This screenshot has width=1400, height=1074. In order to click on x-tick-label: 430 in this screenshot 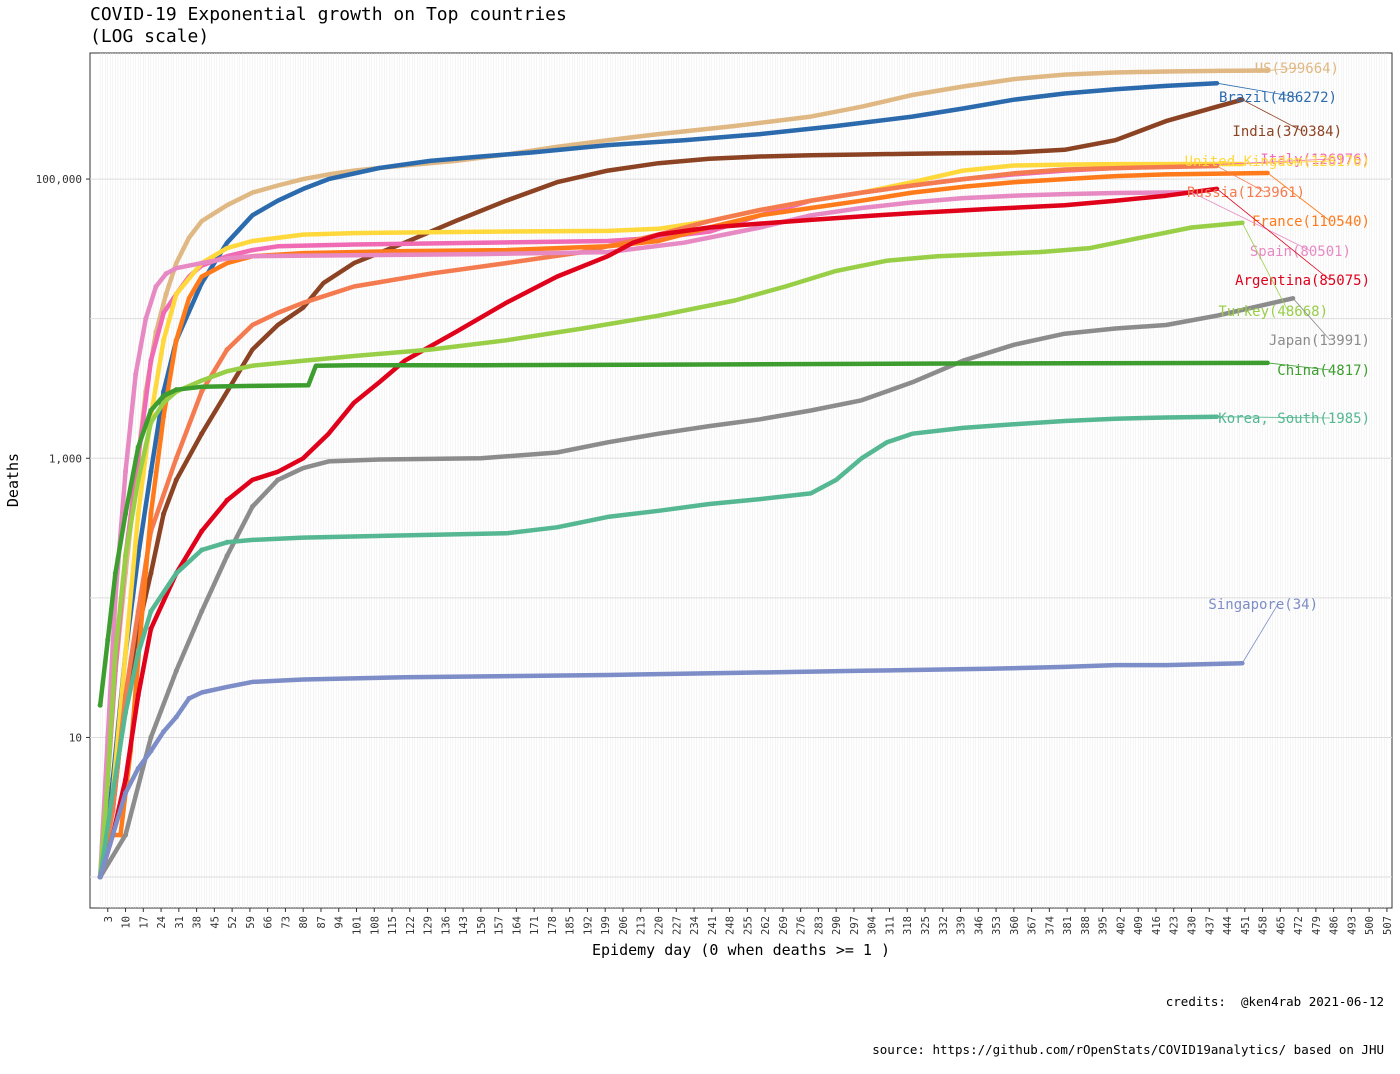, I will do `click(1192, 925)`.